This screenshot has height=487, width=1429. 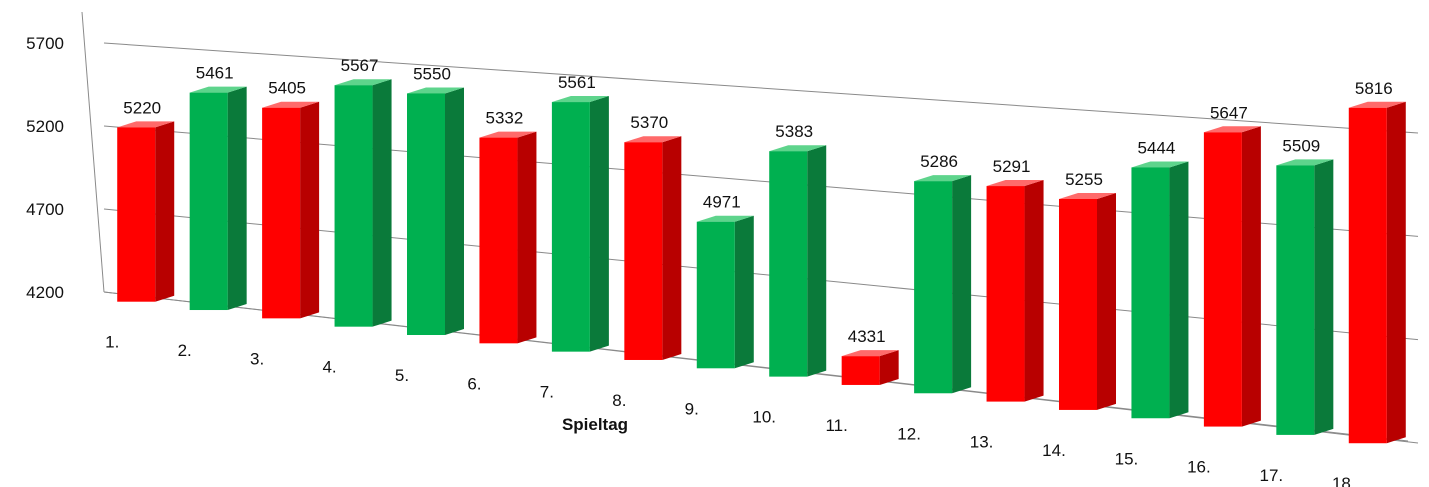 What do you see at coordinates (547, 392) in the screenshot?
I see `x-tick-label: 7.` at bounding box center [547, 392].